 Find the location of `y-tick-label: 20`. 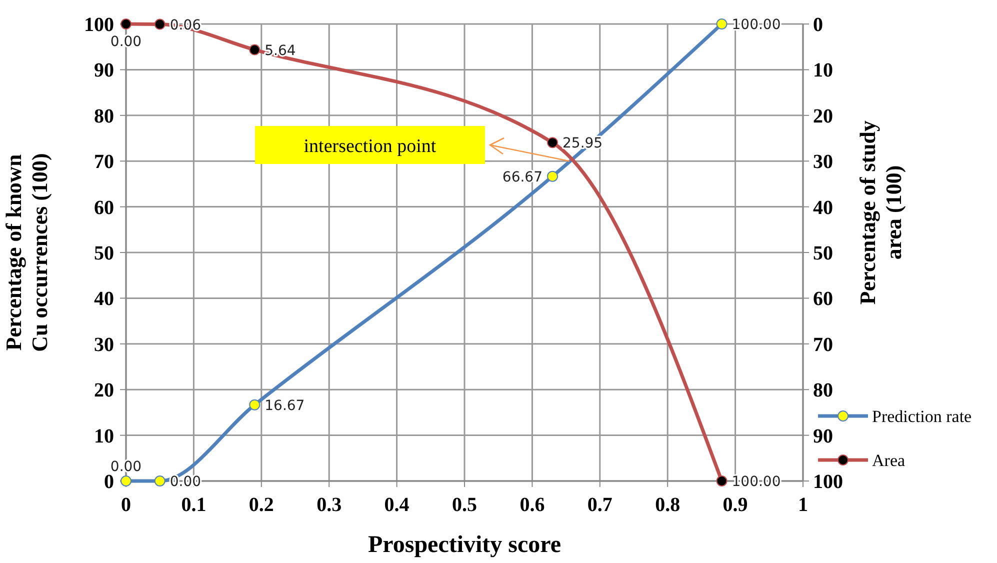

y-tick-label: 20 is located at coordinates (104, 391).